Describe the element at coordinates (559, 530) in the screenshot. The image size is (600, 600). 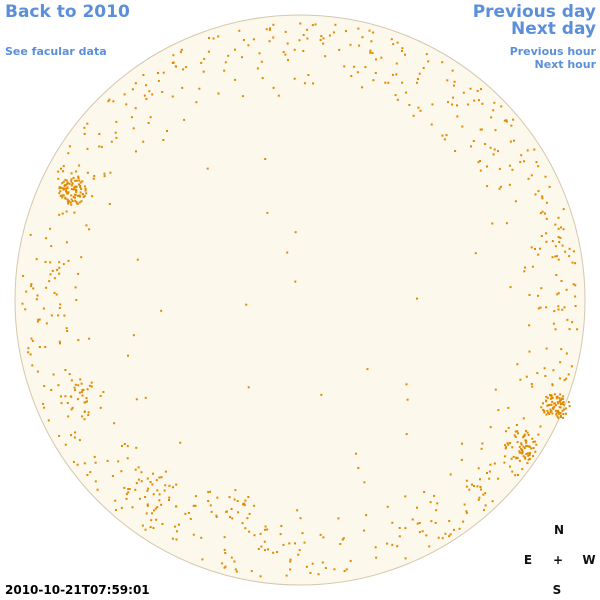
I see `compass-north: N` at that location.